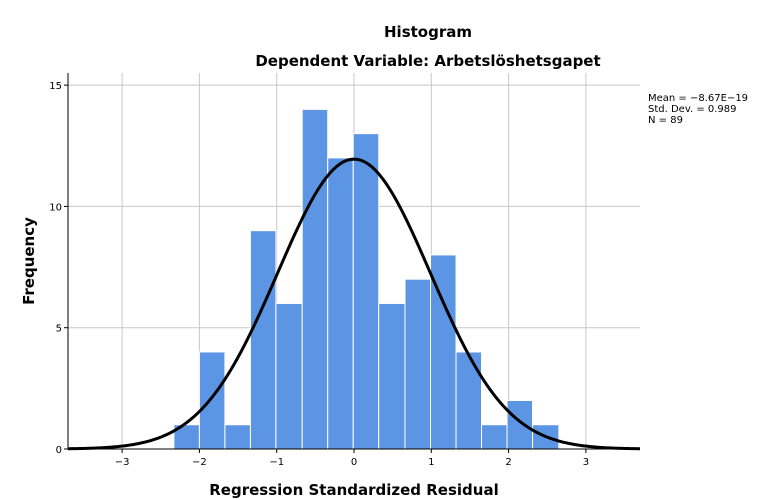 Image resolution: width=767 pixels, height=500 pixels. What do you see at coordinates (428, 32) in the screenshot?
I see `chart-title: Histogram` at bounding box center [428, 32].